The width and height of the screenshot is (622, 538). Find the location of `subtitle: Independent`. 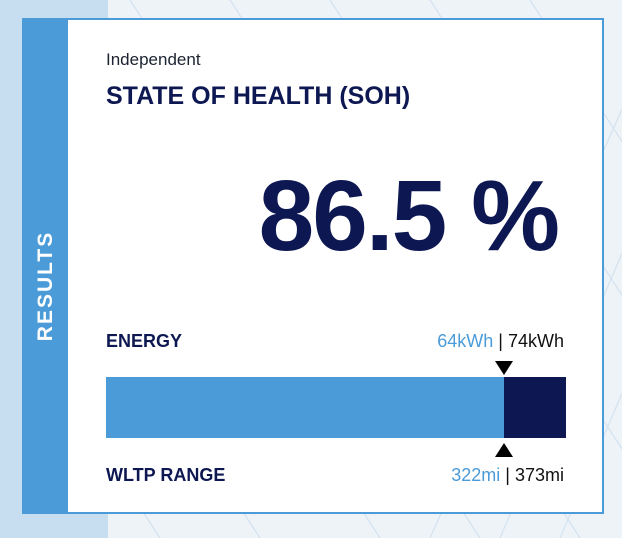

subtitle: Independent is located at coordinates (153, 59).